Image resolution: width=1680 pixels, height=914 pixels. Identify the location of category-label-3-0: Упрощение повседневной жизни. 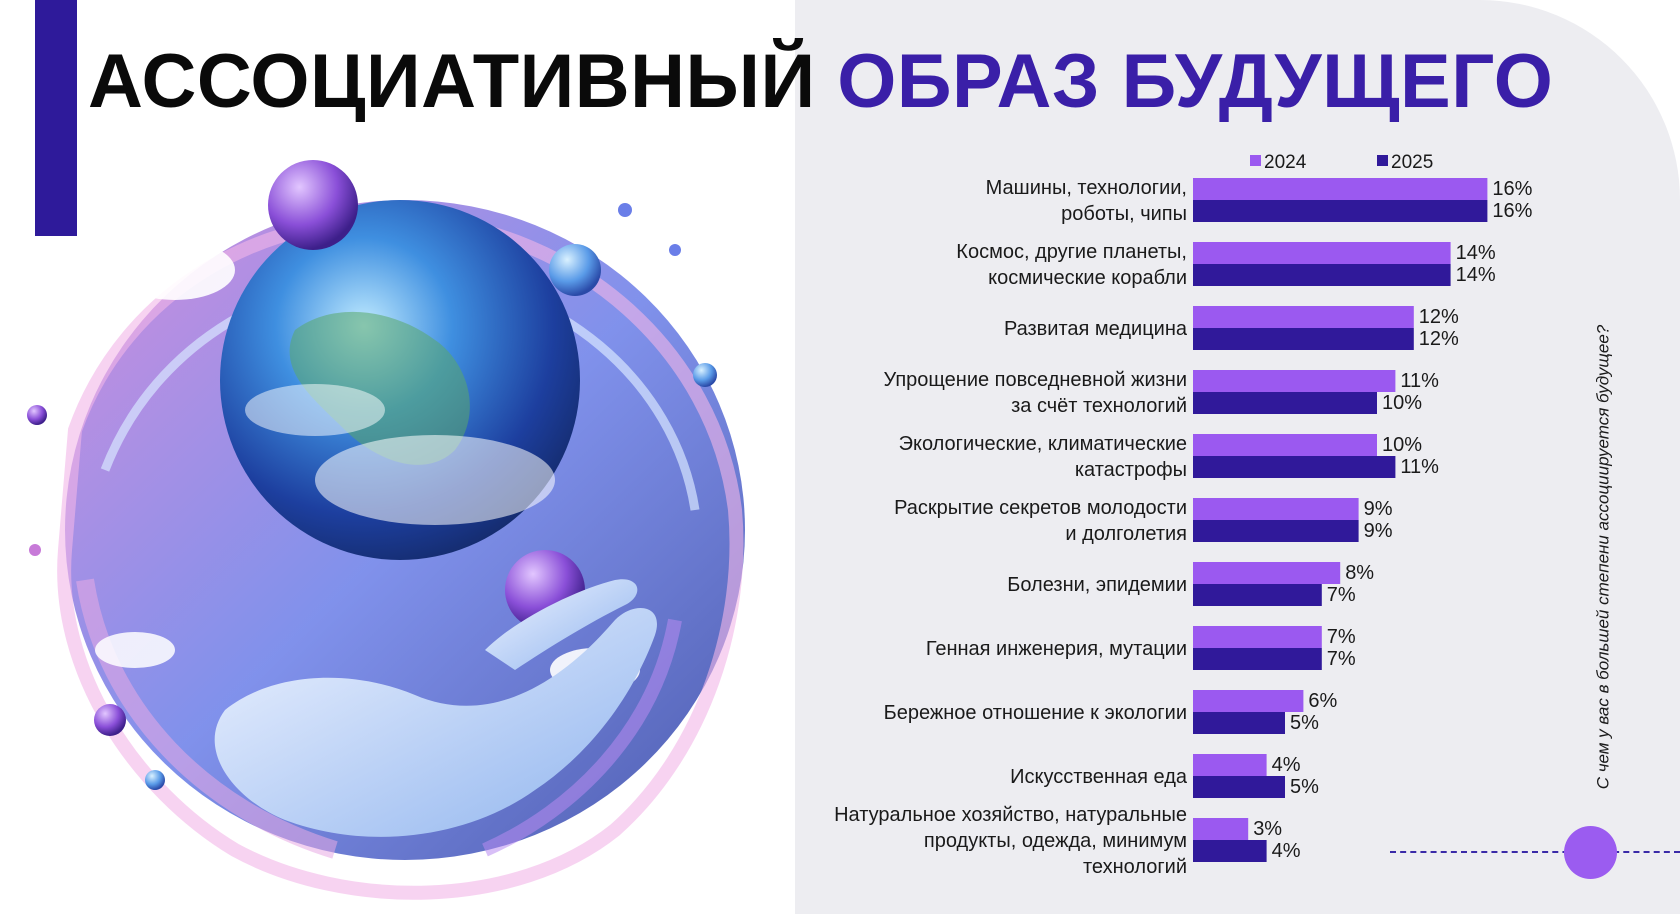
(1035, 380).